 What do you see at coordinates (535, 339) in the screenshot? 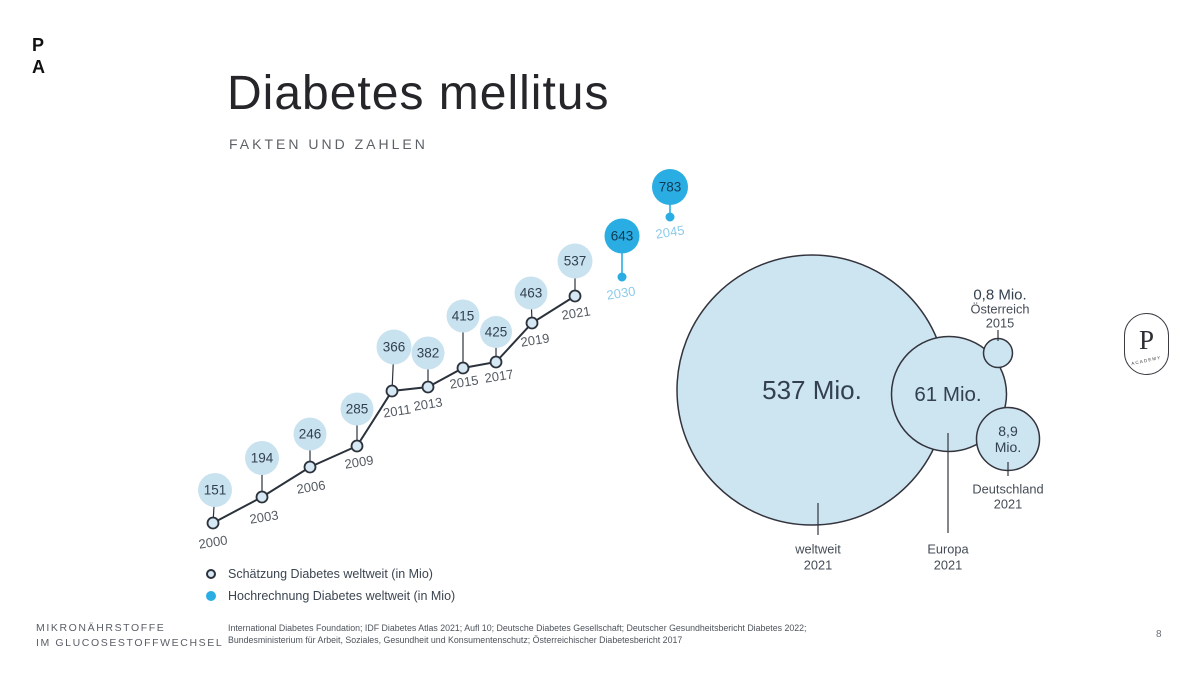
I see `timeline-year-label-2019: 2019` at bounding box center [535, 339].